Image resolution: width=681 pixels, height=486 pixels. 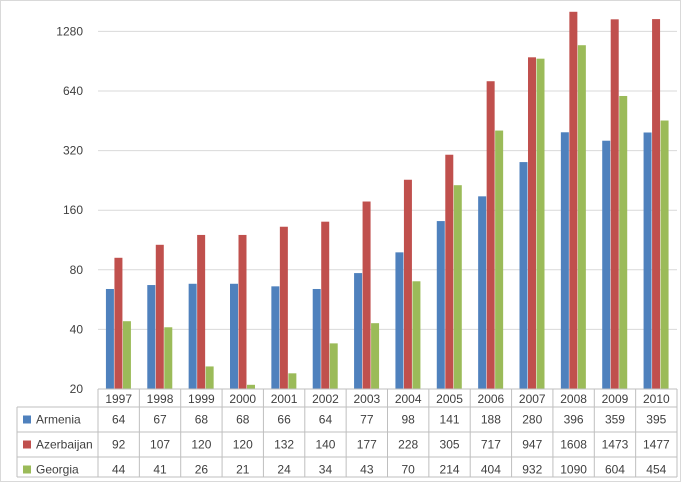 What do you see at coordinates (209, 377) in the screenshot?
I see `bar-georgia-1999` at bounding box center [209, 377].